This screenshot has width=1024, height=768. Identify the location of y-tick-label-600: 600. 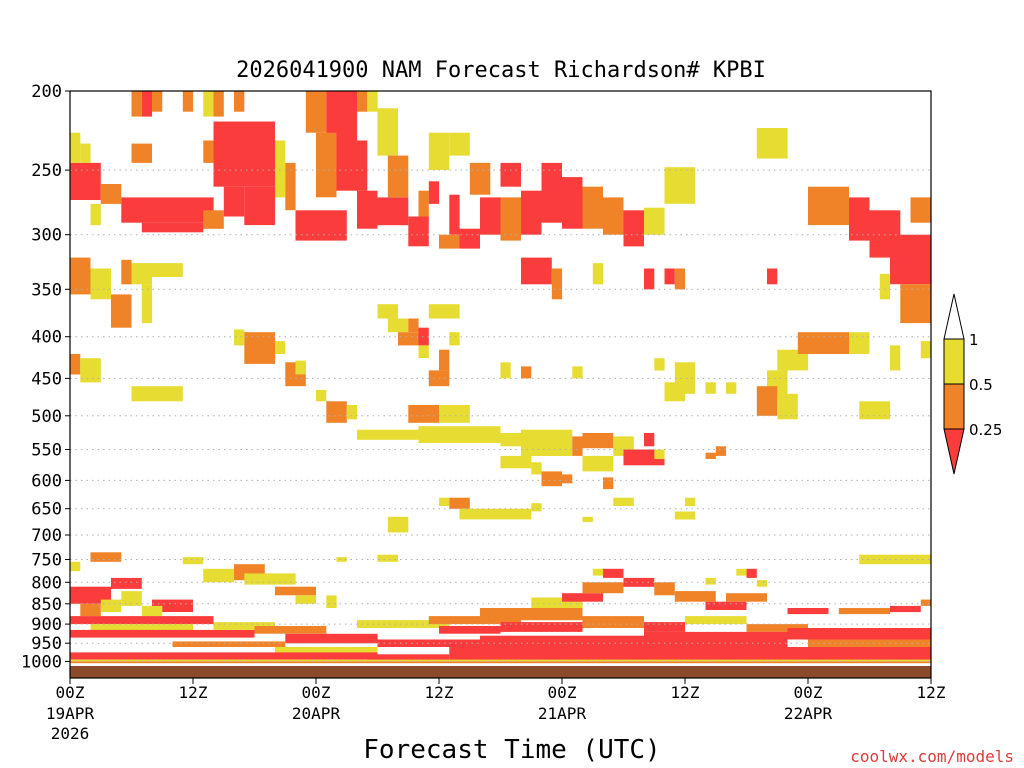
(46, 481).